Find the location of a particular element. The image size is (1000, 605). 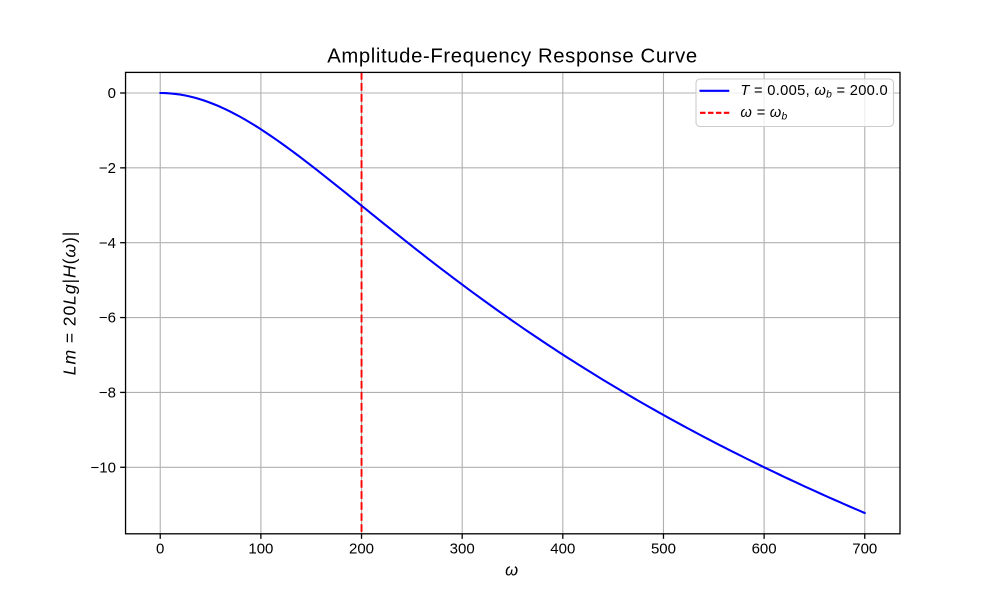

svg-text: 100 is located at coordinates (260, 548).